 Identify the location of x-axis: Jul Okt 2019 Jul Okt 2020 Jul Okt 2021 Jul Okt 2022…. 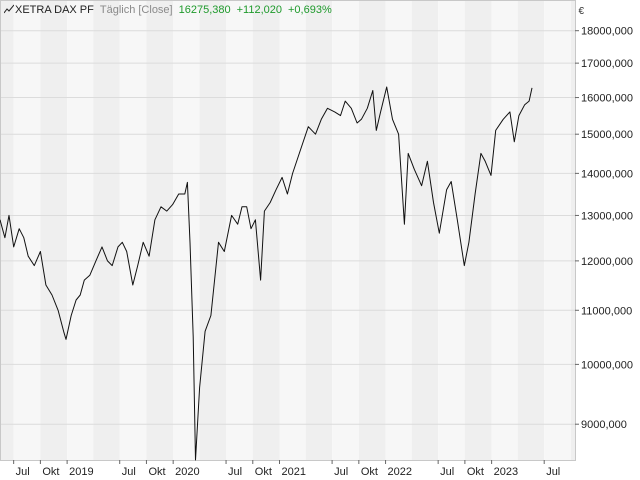
(286, 469).